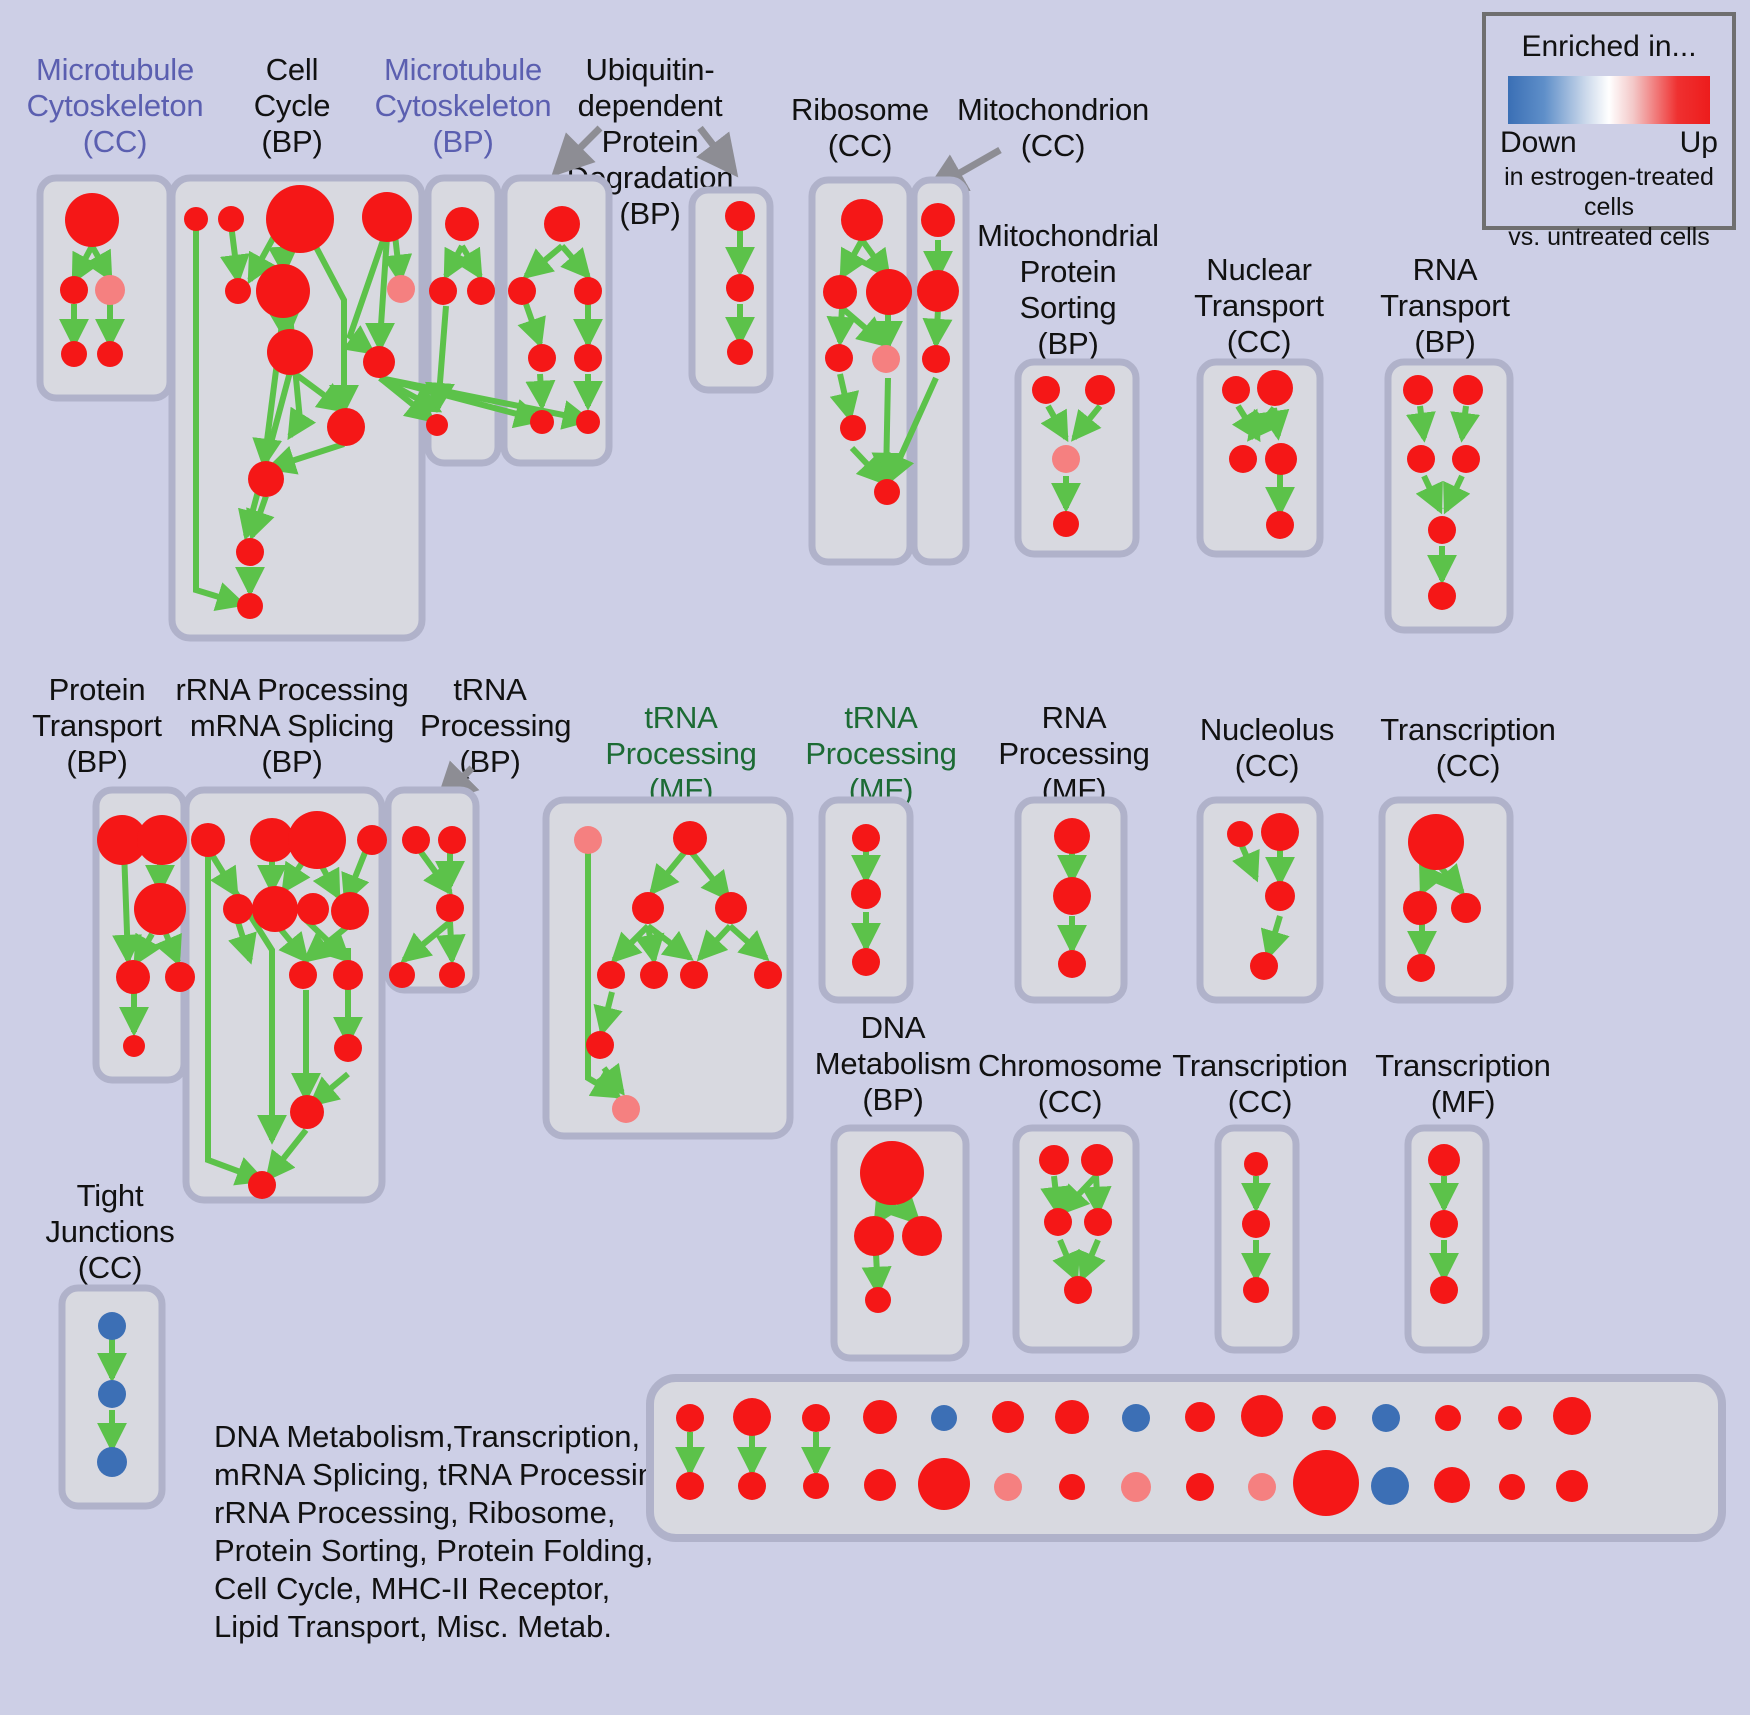 Image resolution: width=1750 pixels, height=1715 pixels. Describe the element at coordinates (681, 753) in the screenshot. I see `cluster-label-trna-processing-mf-1: tRNA Processing (MF)` at that location.